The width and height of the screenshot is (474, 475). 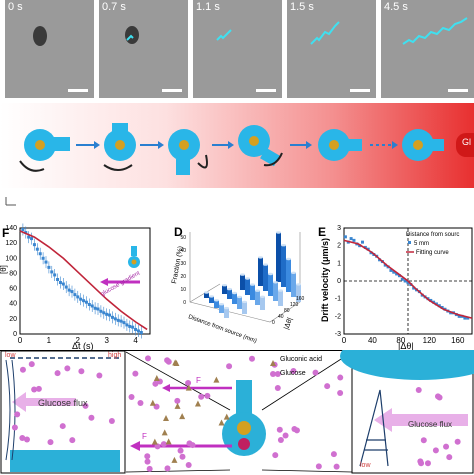 I want to click on source-label: Gl, so click(x=466, y=142).